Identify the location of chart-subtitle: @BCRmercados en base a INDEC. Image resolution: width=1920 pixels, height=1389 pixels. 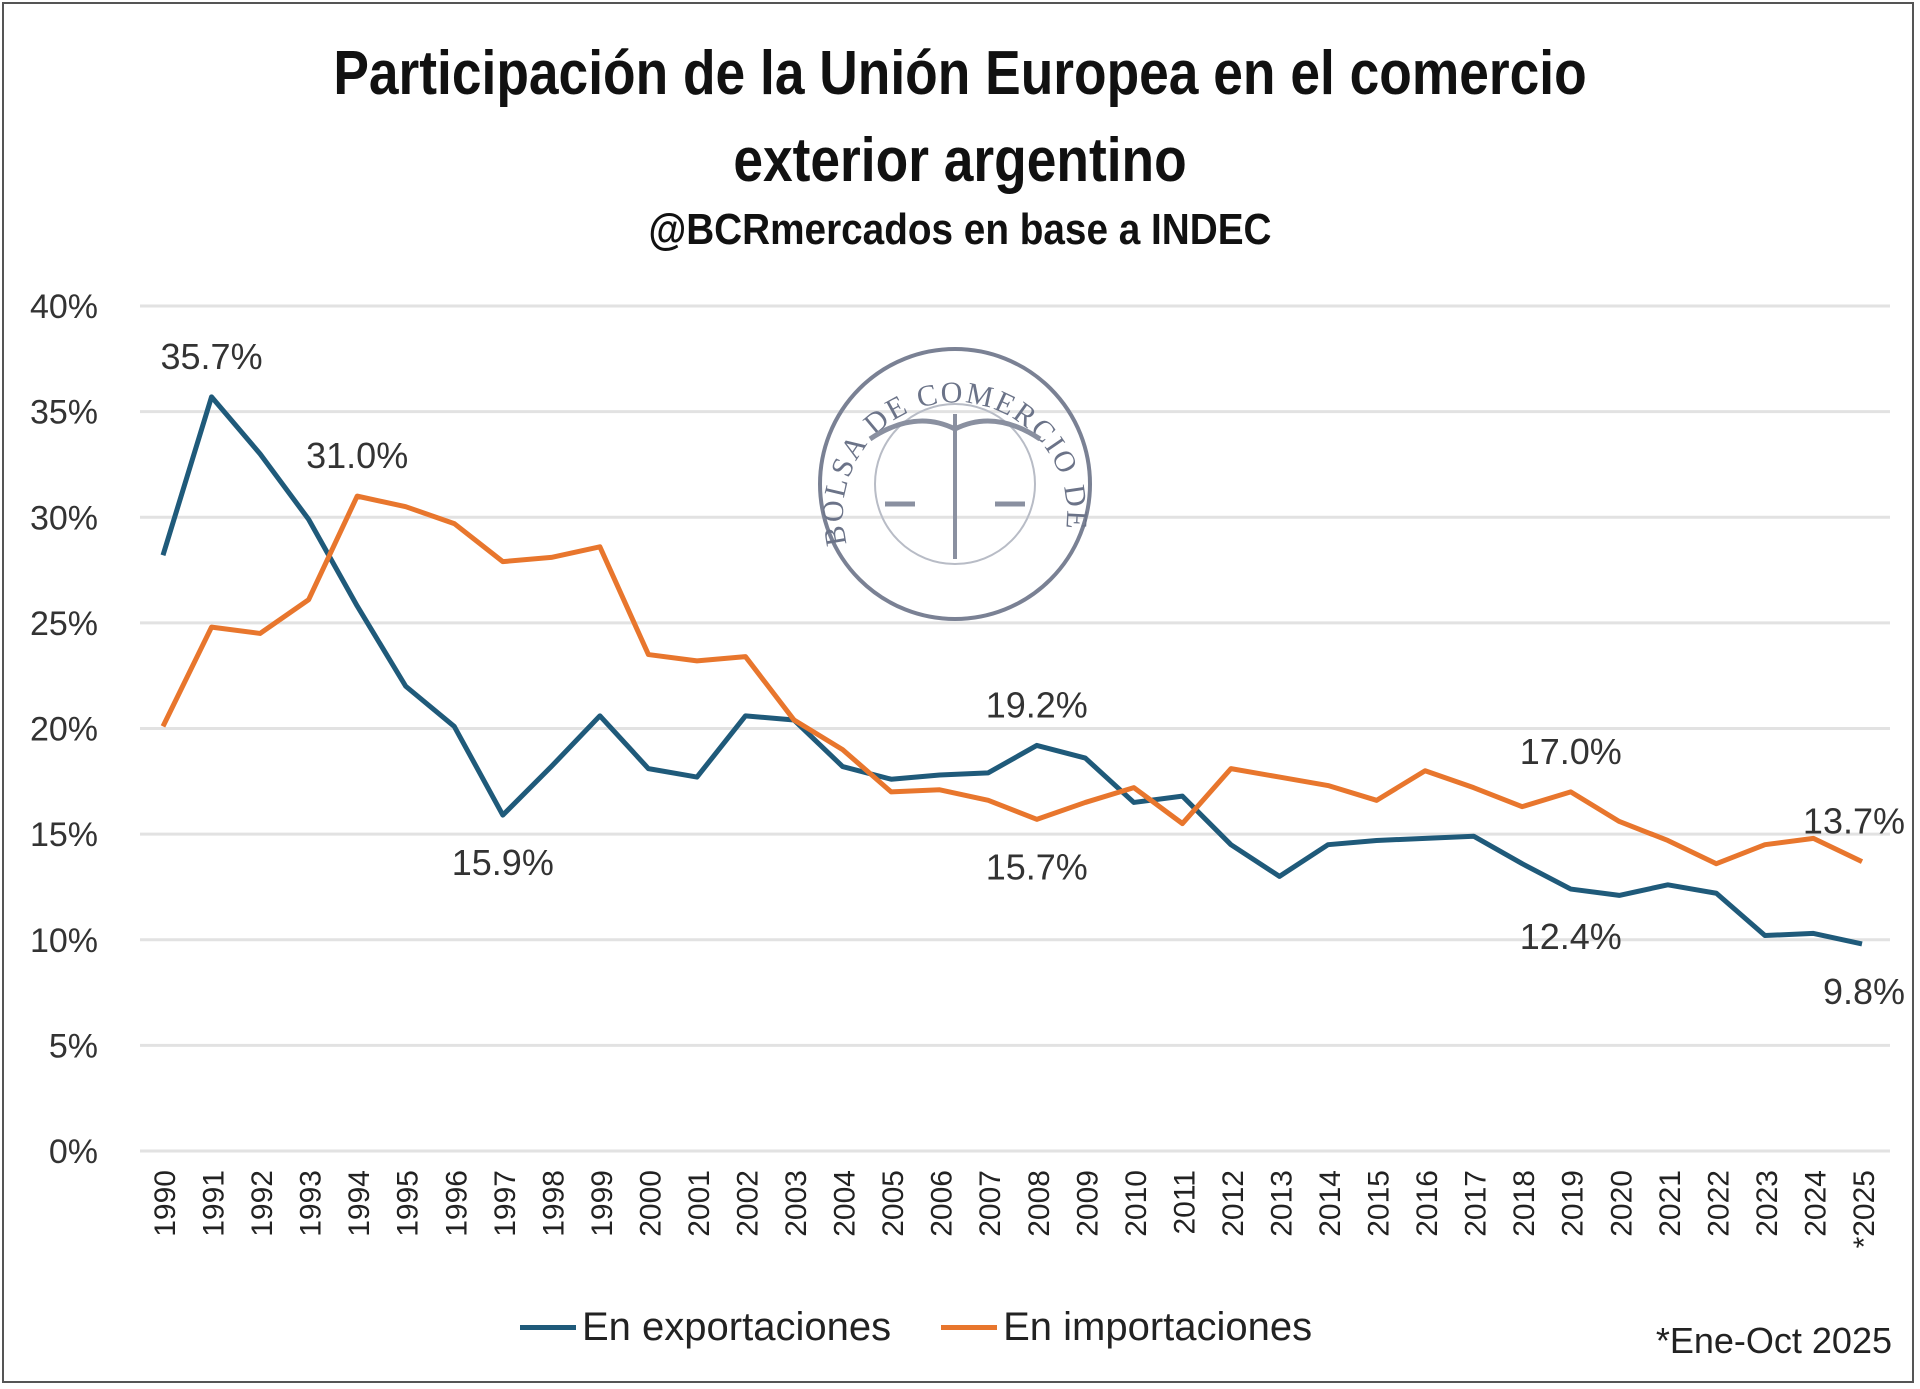
(960, 229).